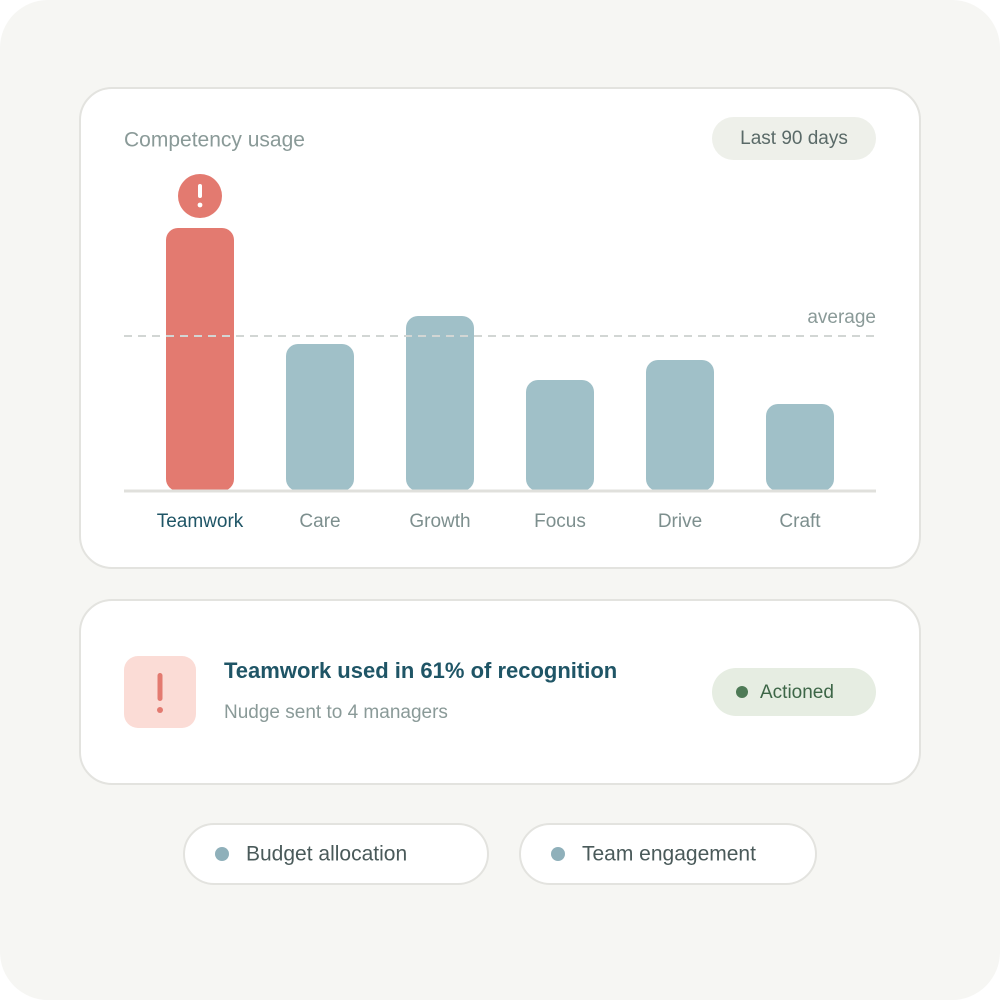 The width and height of the screenshot is (1000, 1000). I want to click on chip-label: Team engagement, so click(669, 854).